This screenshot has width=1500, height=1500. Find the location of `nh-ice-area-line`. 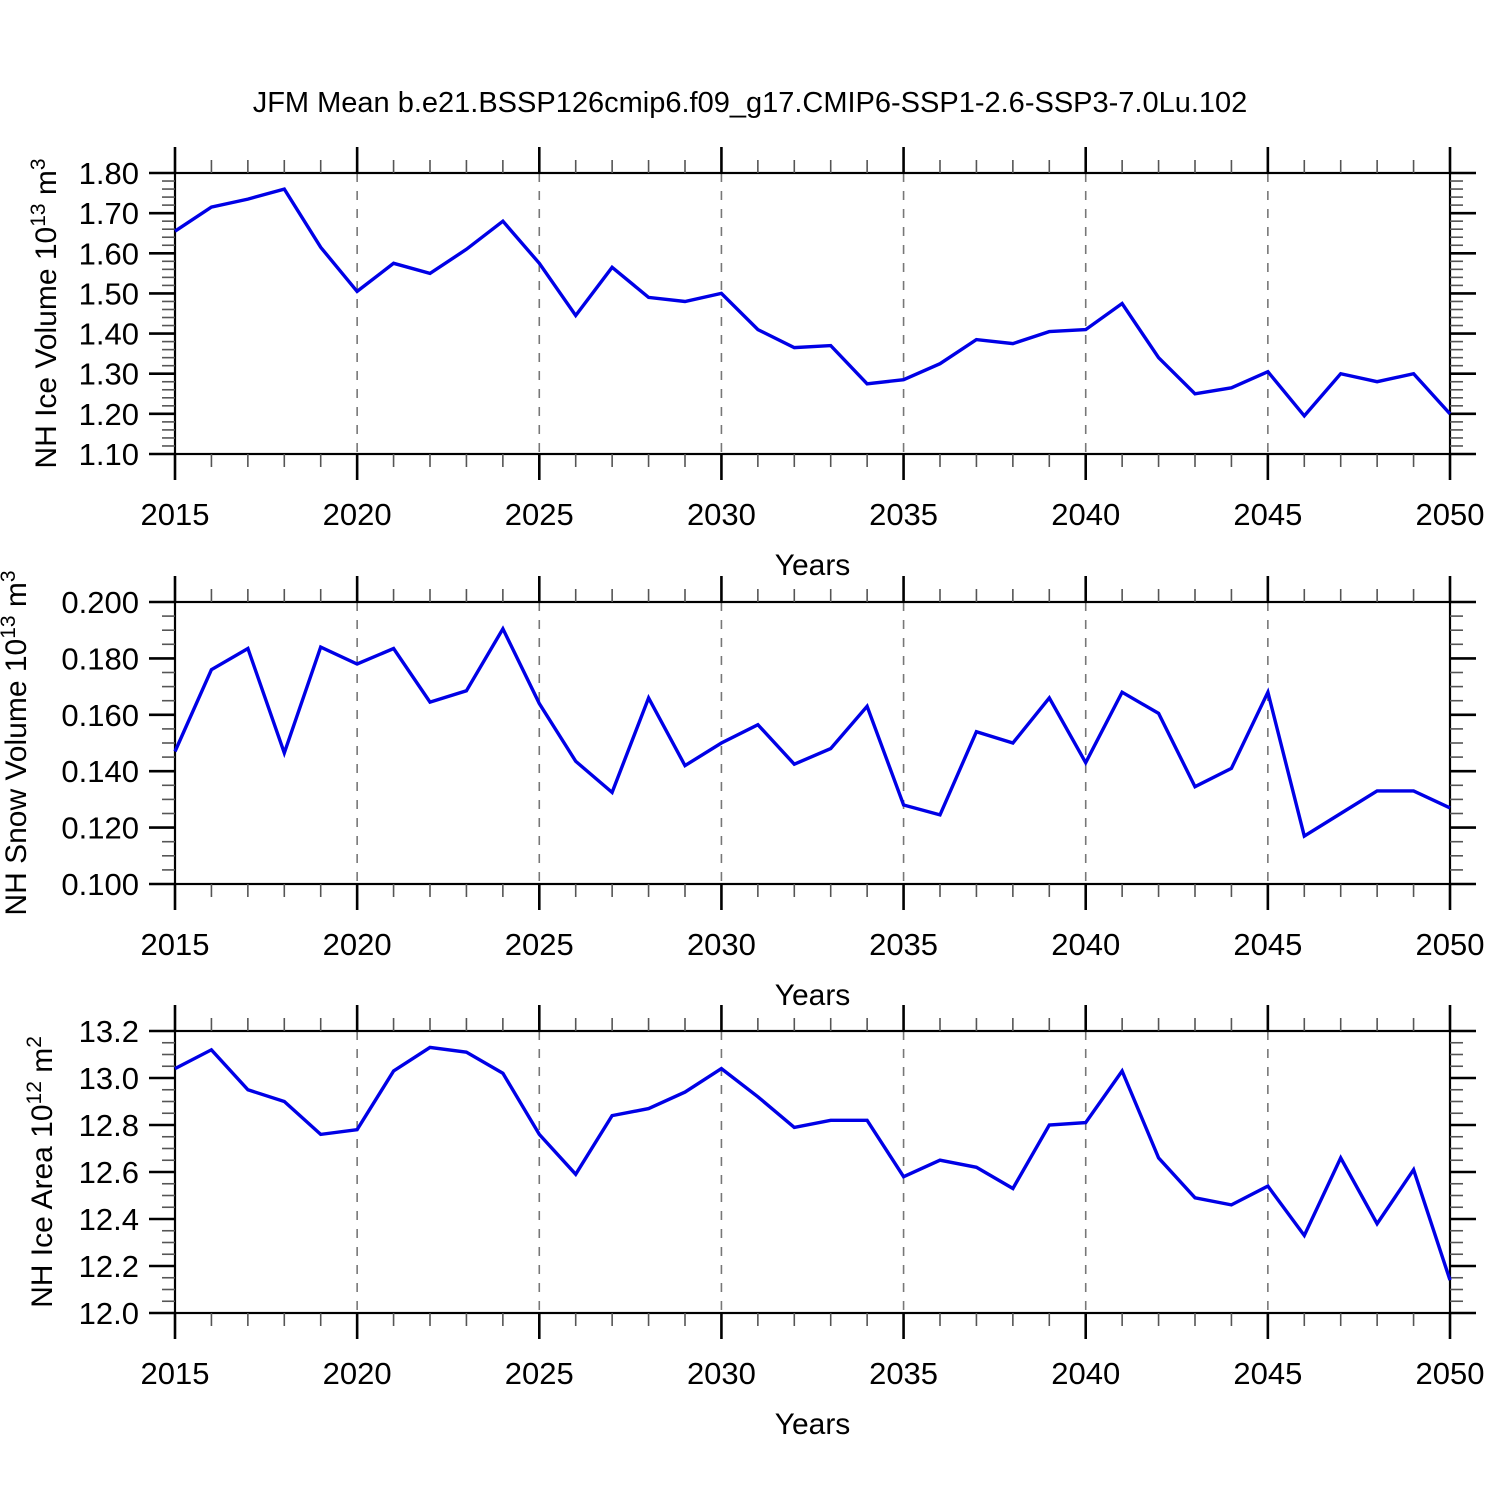

nh-ice-area-line is located at coordinates (813, 1163).